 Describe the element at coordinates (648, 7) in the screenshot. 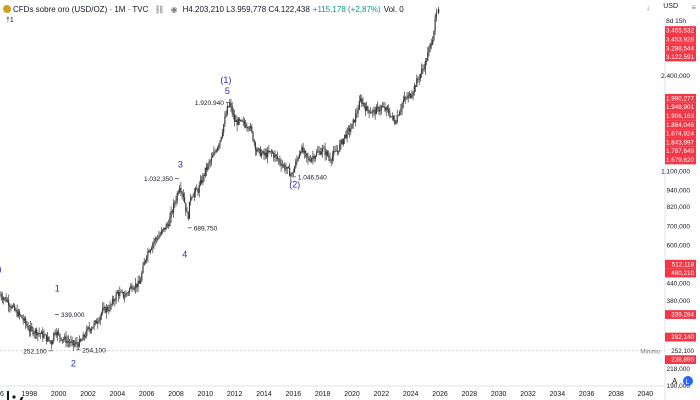

I see `download-icon: ↓` at that location.